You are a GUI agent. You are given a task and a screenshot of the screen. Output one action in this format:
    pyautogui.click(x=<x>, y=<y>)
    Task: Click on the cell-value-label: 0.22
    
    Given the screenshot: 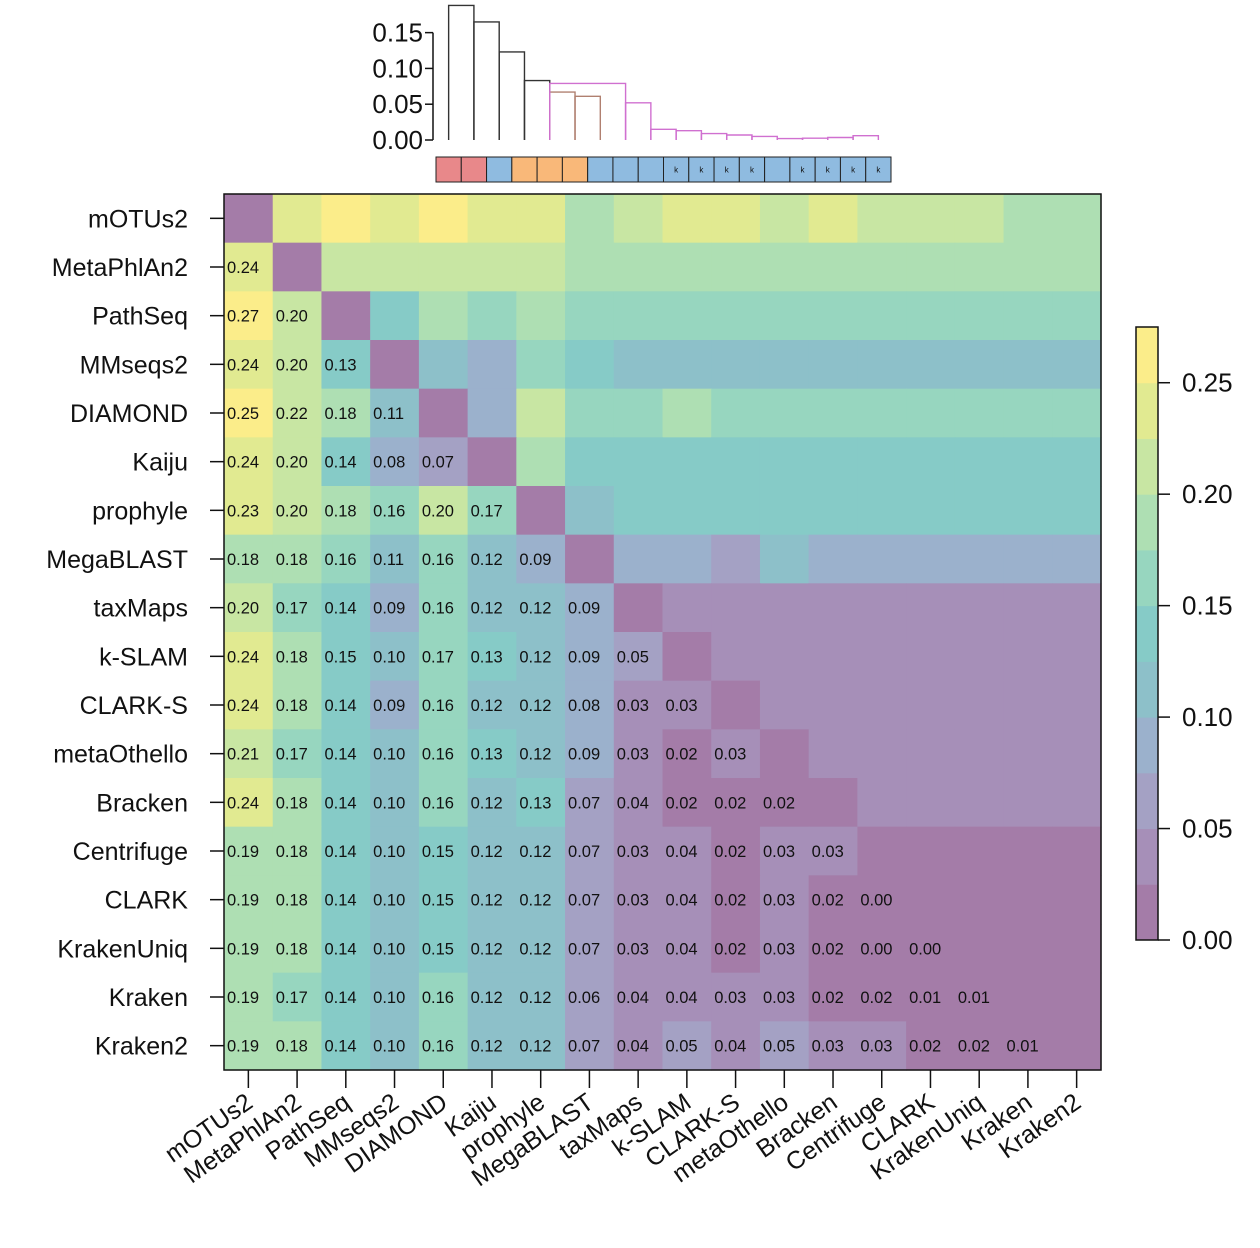 What is the action you would take?
    pyautogui.click(x=292, y=414)
    